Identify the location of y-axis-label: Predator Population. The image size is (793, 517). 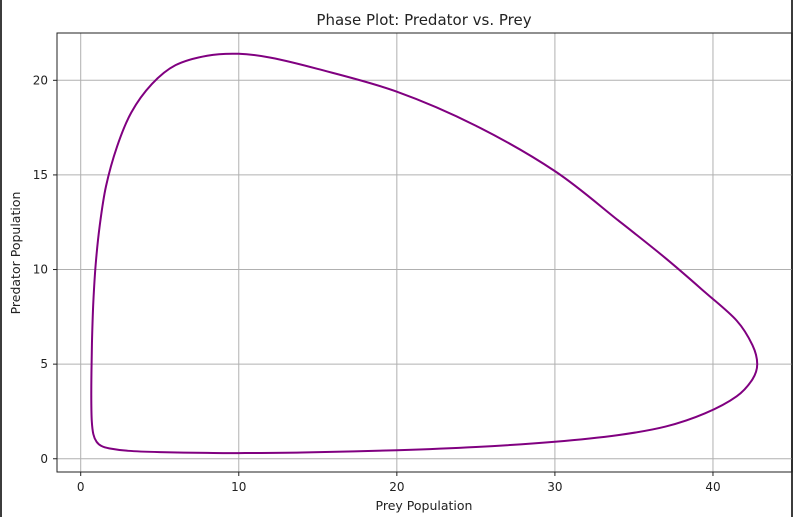
(15, 253).